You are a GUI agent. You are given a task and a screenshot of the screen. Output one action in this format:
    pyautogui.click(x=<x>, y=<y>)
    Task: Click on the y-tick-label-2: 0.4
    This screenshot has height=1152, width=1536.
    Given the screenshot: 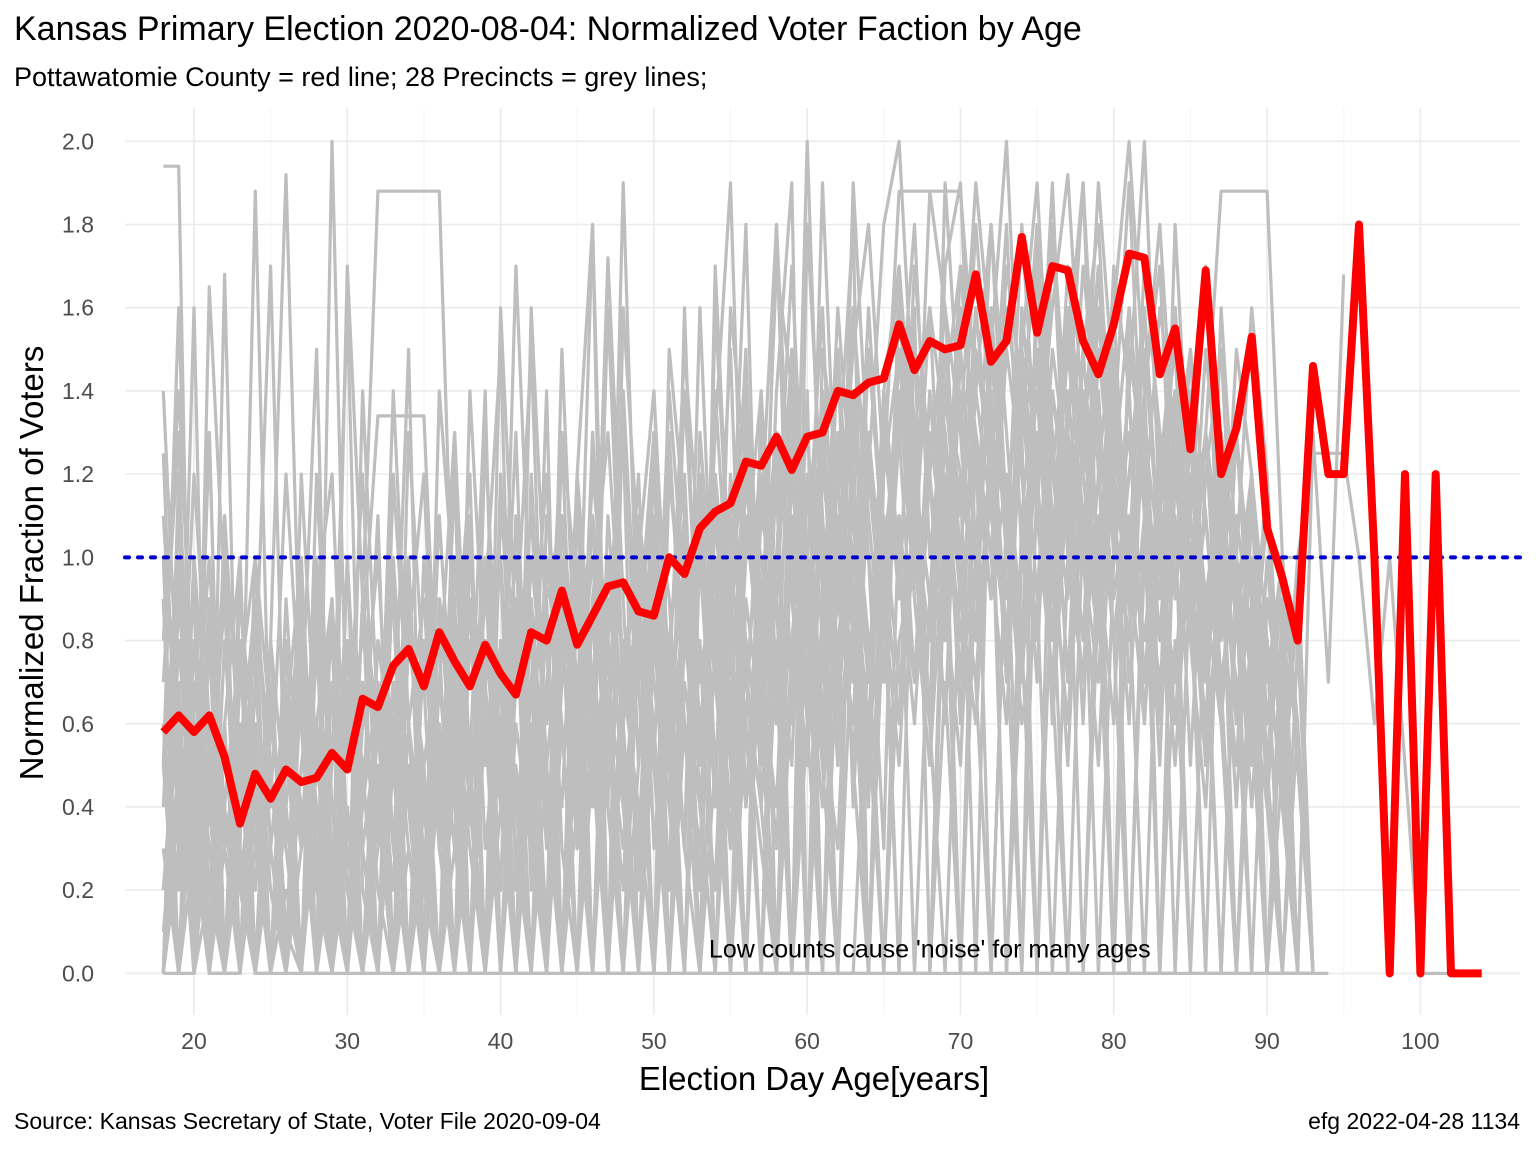 What is the action you would take?
    pyautogui.click(x=78, y=807)
    